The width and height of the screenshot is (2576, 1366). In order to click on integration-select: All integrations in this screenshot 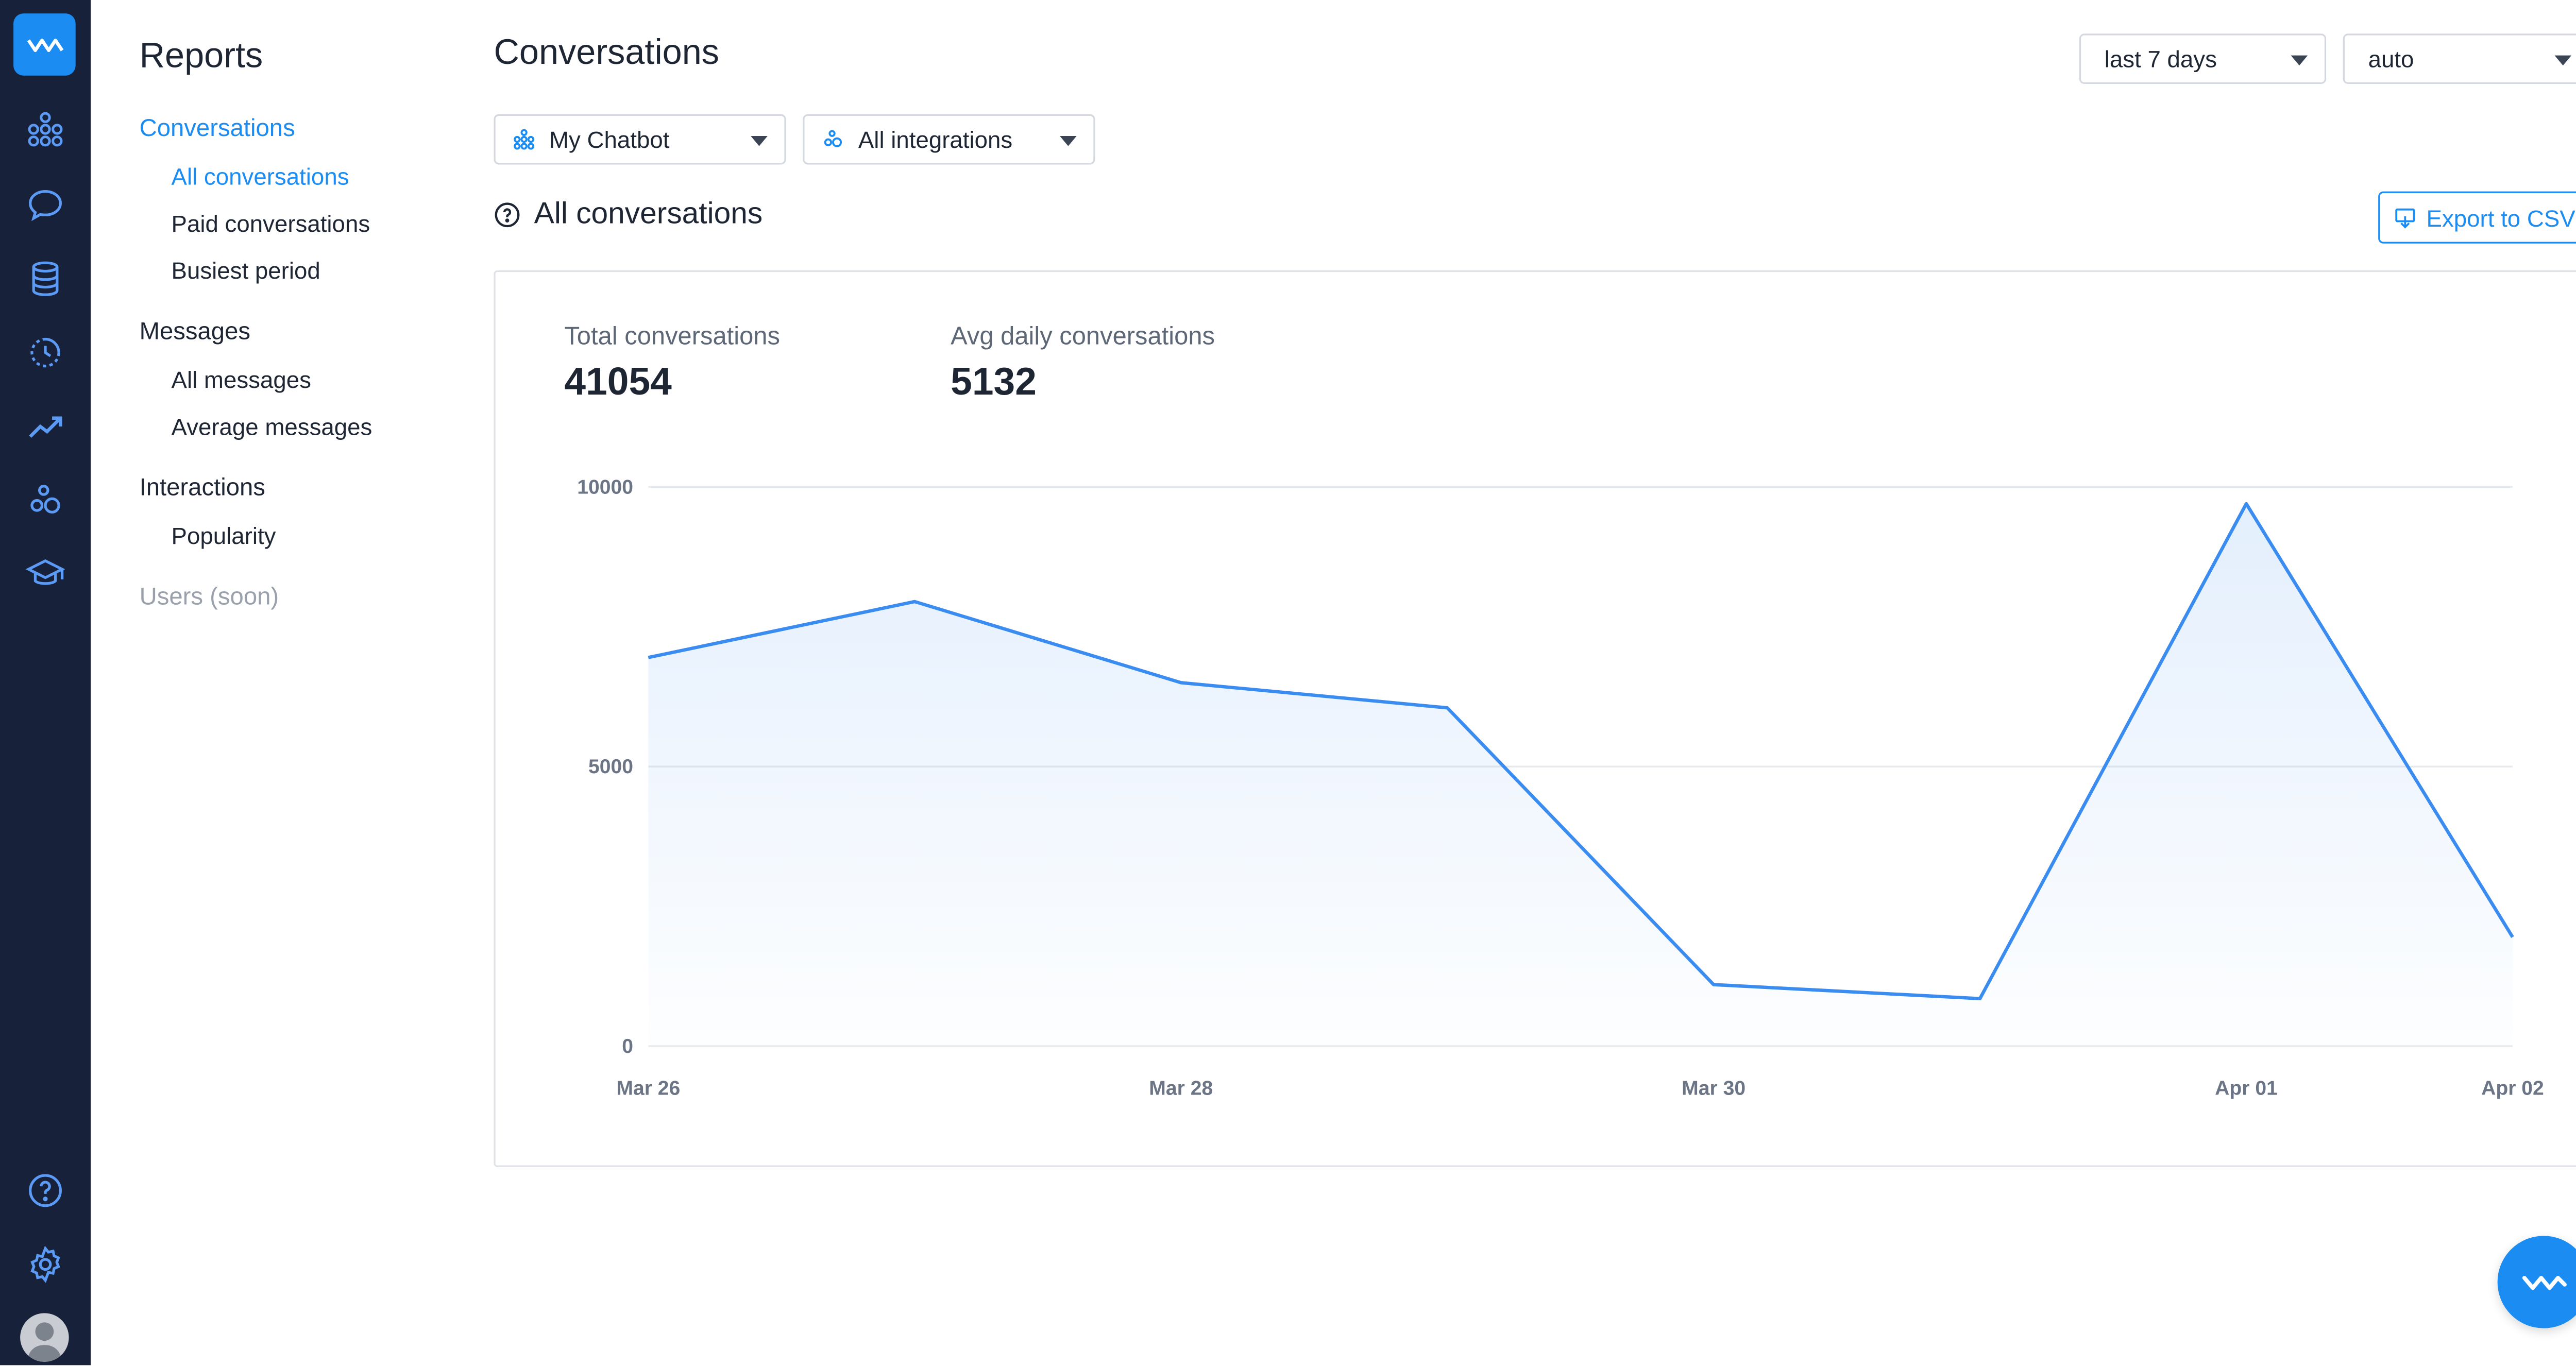, I will do `click(949, 139)`.